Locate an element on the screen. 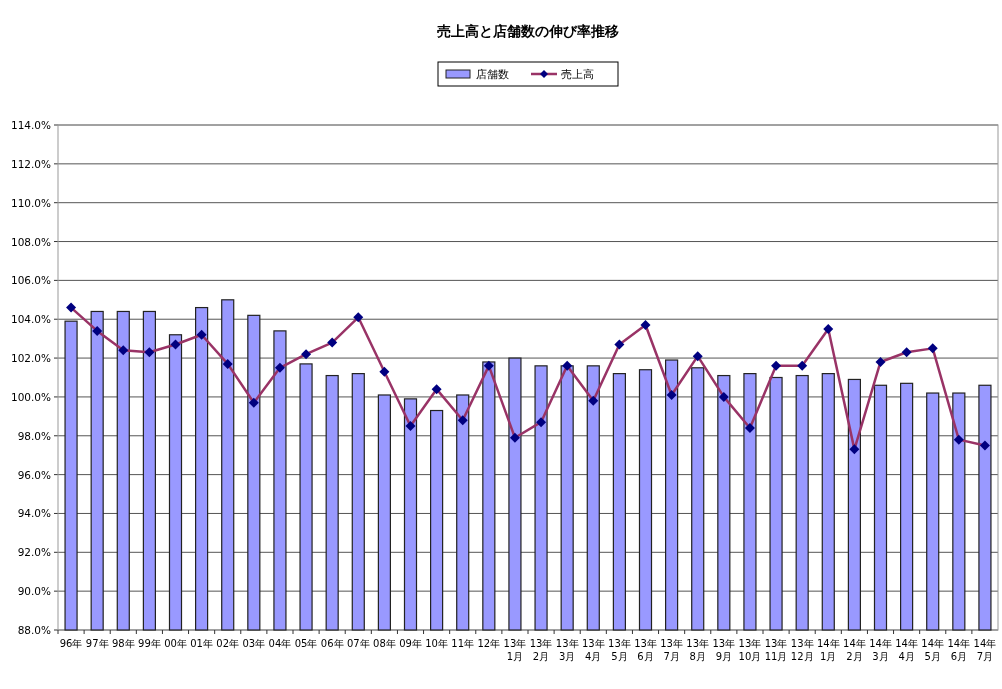 The height and width of the screenshot is (689, 1002). y-tick-label: 110.0% is located at coordinates (31, 202).